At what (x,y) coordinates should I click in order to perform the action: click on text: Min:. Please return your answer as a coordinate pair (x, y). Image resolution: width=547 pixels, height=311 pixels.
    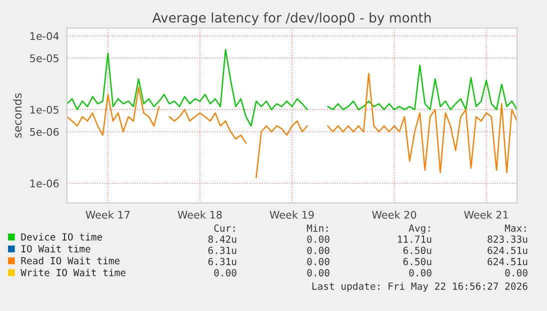
    Looking at the image, I should click on (317, 228).